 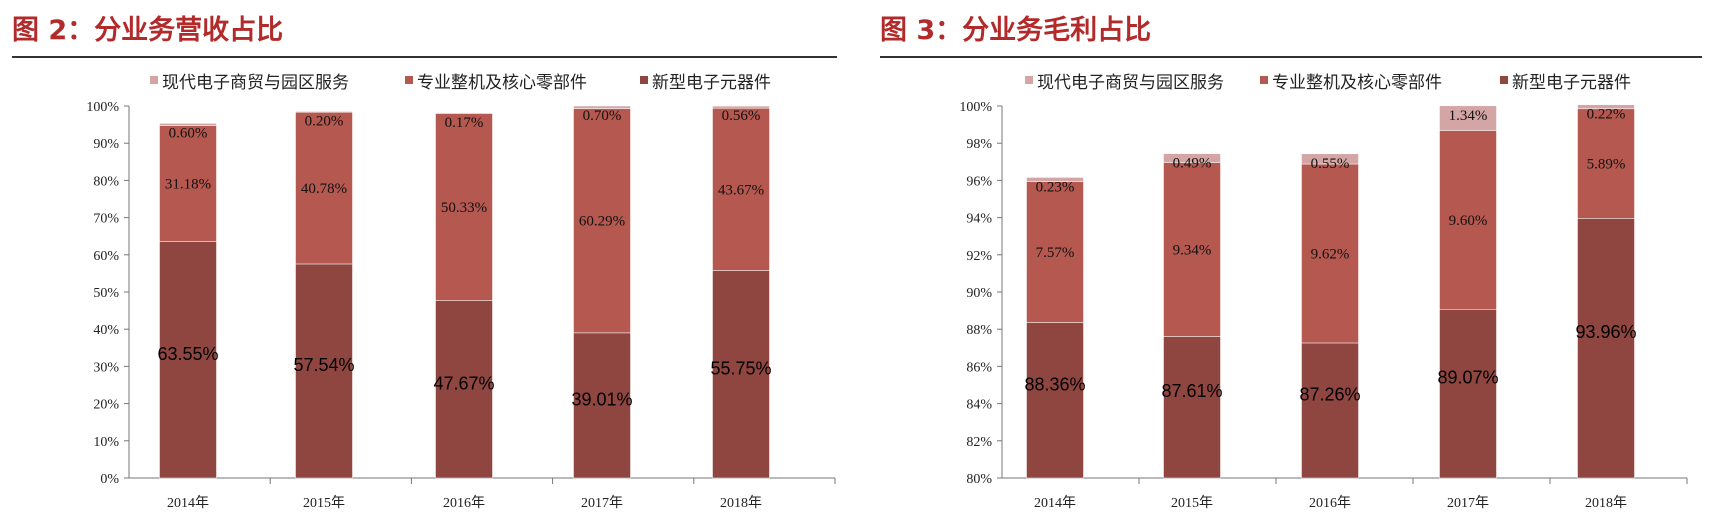 I want to click on data-label: 0.55%, so click(x=1330, y=164).